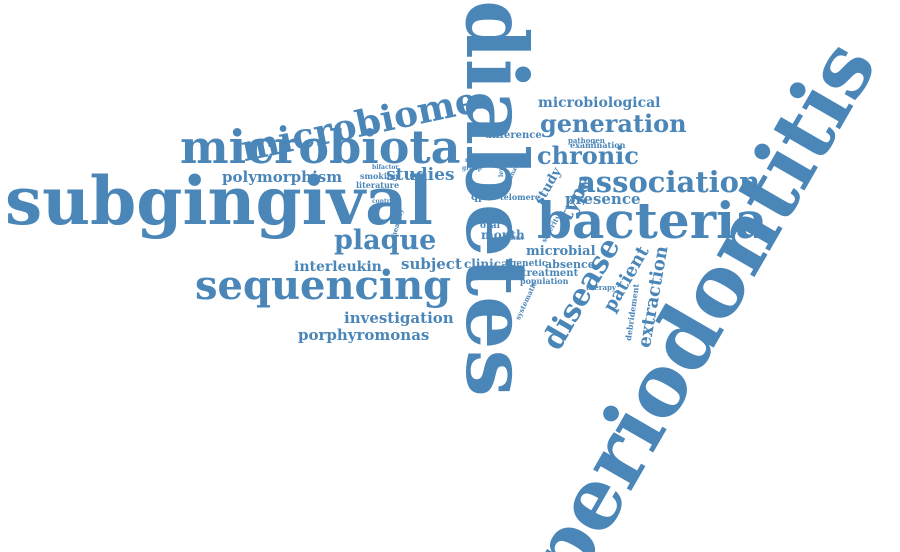 This screenshot has width=900, height=552. What do you see at coordinates (550, 273) in the screenshot?
I see `word-treatment: treatment` at bounding box center [550, 273].